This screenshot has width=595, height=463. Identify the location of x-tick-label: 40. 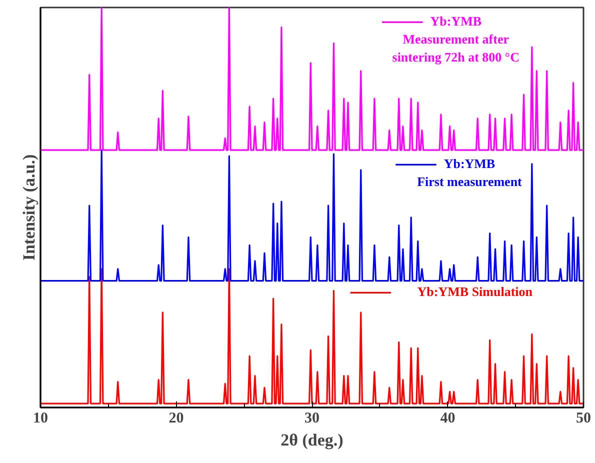
(448, 418).